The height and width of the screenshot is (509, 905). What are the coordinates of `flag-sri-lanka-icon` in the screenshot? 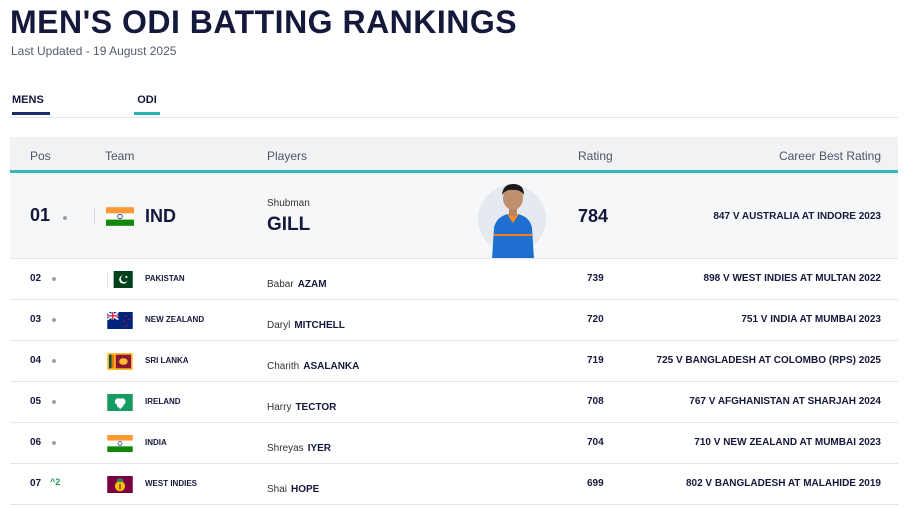 It's located at (120, 361).